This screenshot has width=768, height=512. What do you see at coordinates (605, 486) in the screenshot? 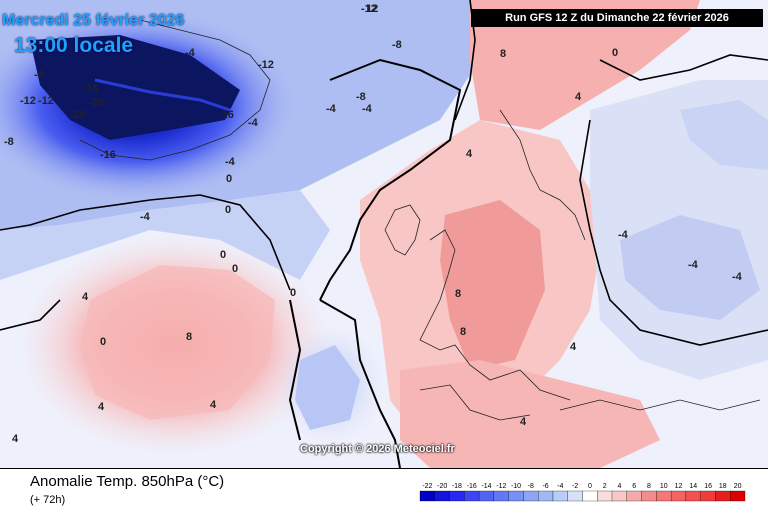
I see `legend-label: 2` at bounding box center [605, 486].